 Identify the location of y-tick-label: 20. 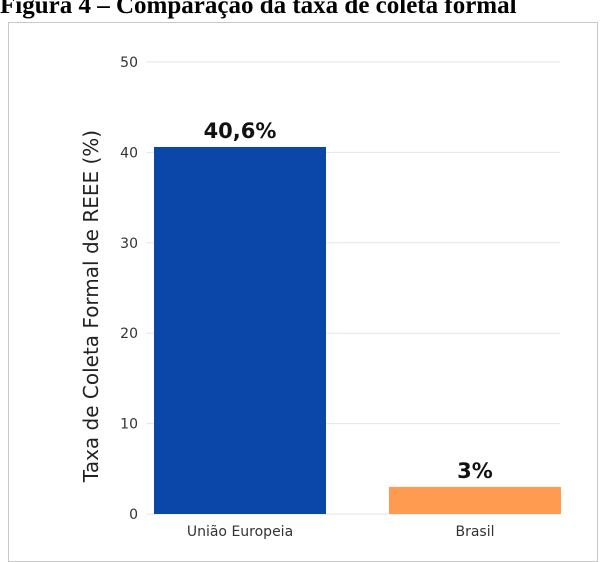
(129, 334).